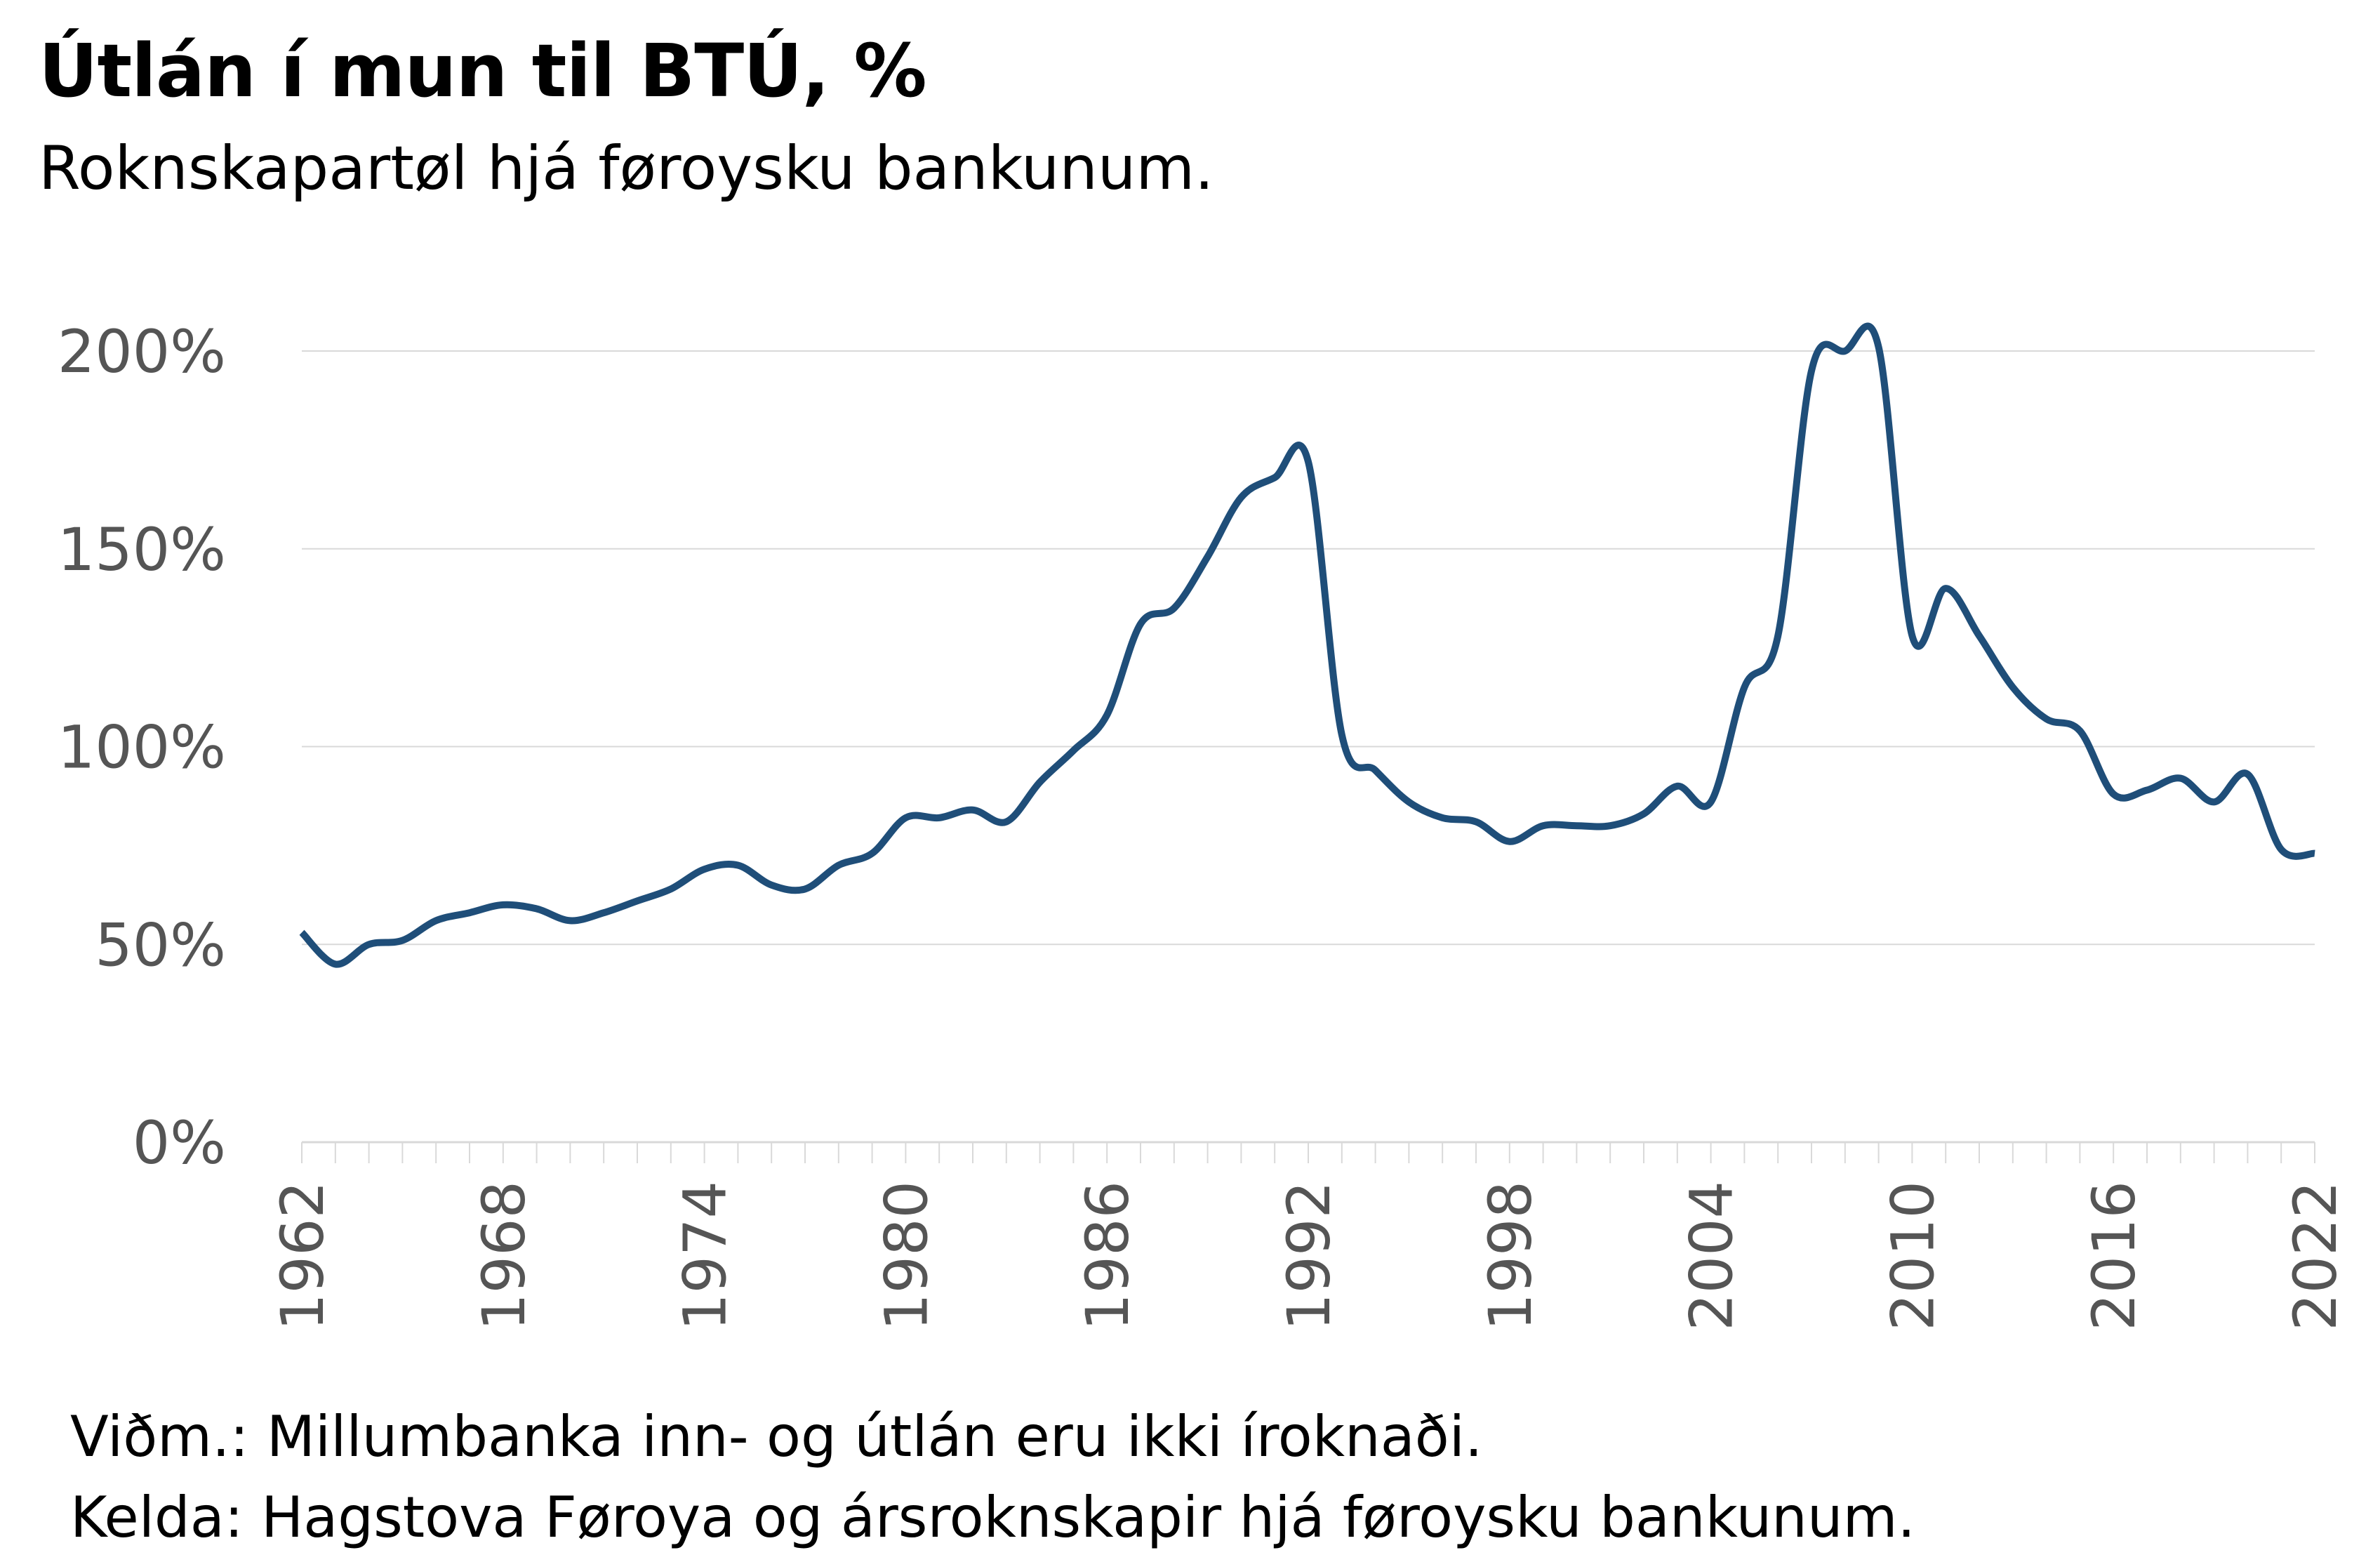 This screenshot has height=1562, width=2380. Describe the element at coordinates (483, 71) in the screenshot. I see `chart-title: Útlán í mun til BTÚ, %` at that location.